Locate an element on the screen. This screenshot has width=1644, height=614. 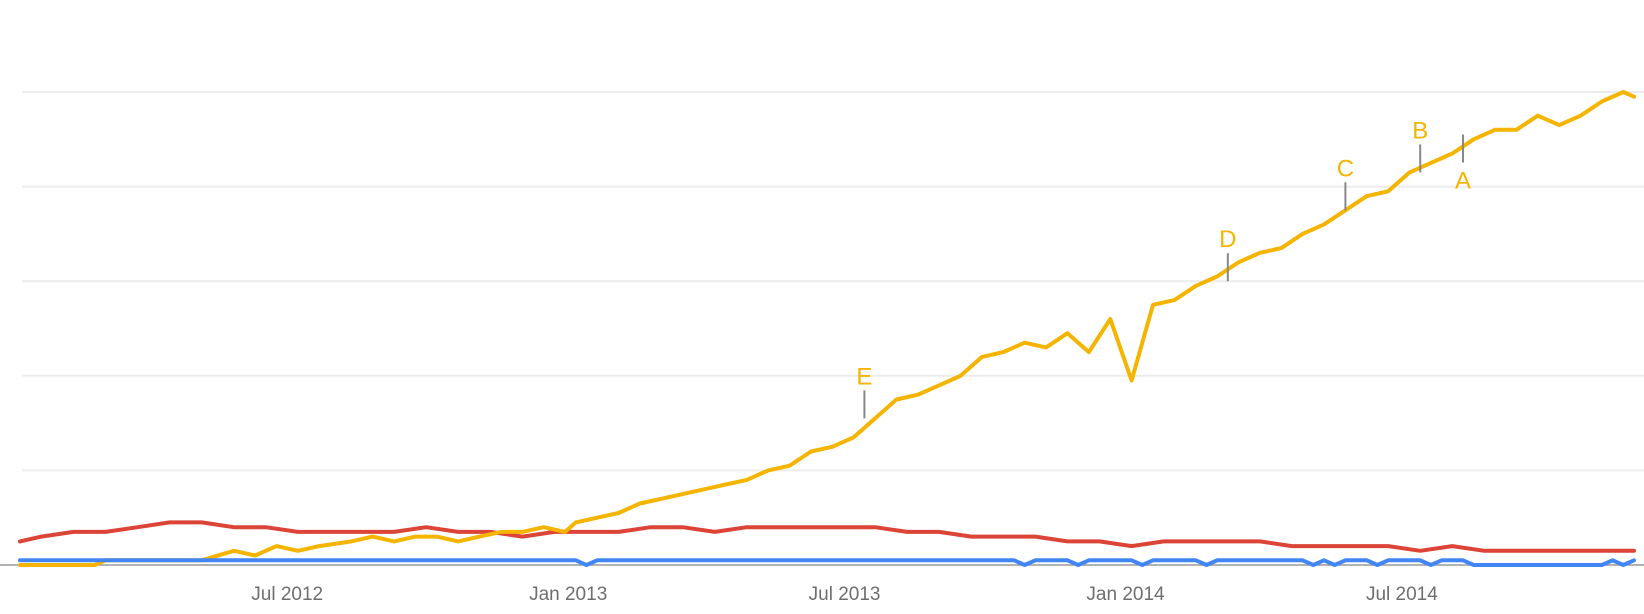
annotation-label: B is located at coordinates (1420, 130).